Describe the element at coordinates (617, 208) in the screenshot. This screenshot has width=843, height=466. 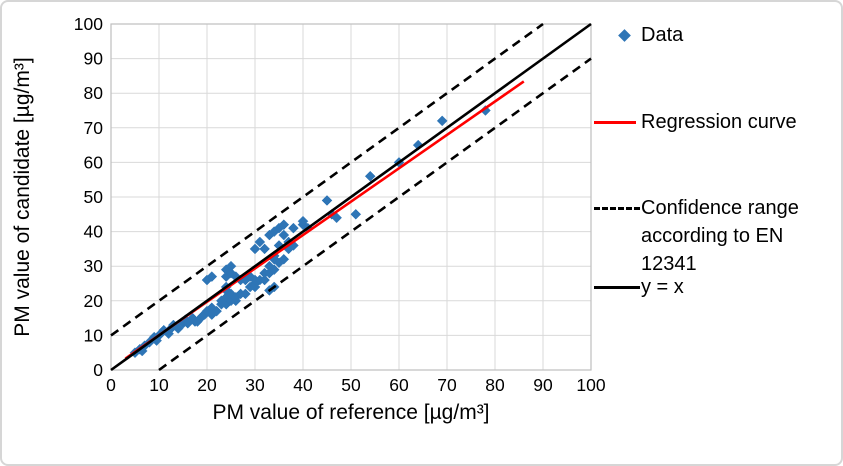
I see `dashed-line-icon` at that location.